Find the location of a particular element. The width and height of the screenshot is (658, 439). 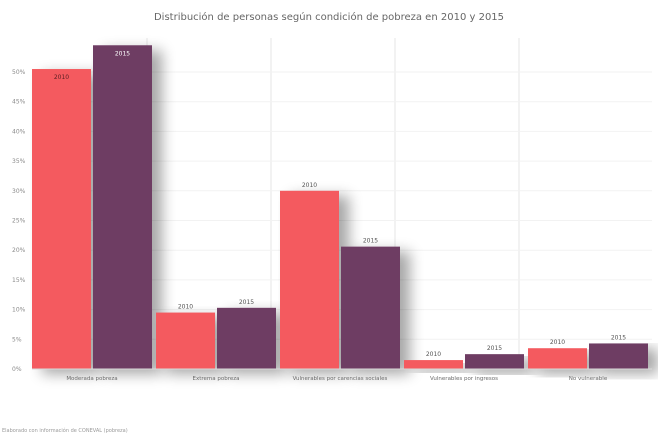

x-tick-label: No vulnerable is located at coordinates (588, 379).